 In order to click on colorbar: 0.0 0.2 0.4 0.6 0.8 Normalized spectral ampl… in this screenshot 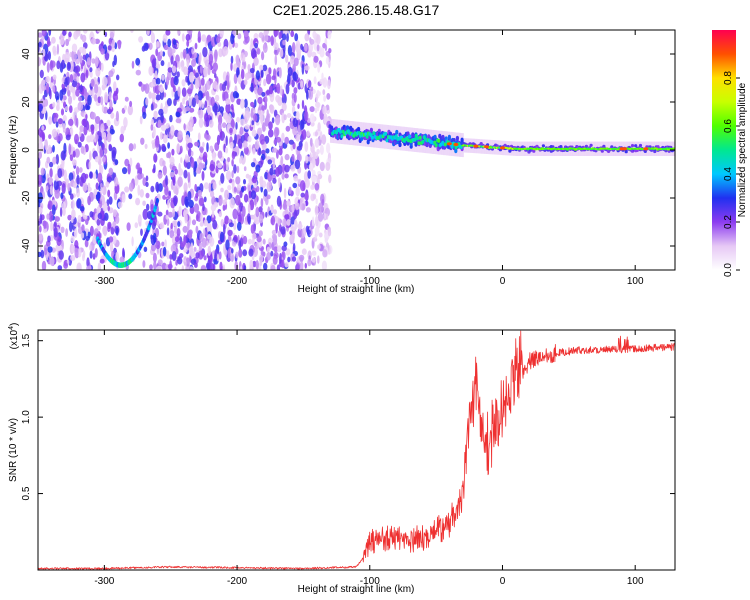, I will do `click(730, 153)`.